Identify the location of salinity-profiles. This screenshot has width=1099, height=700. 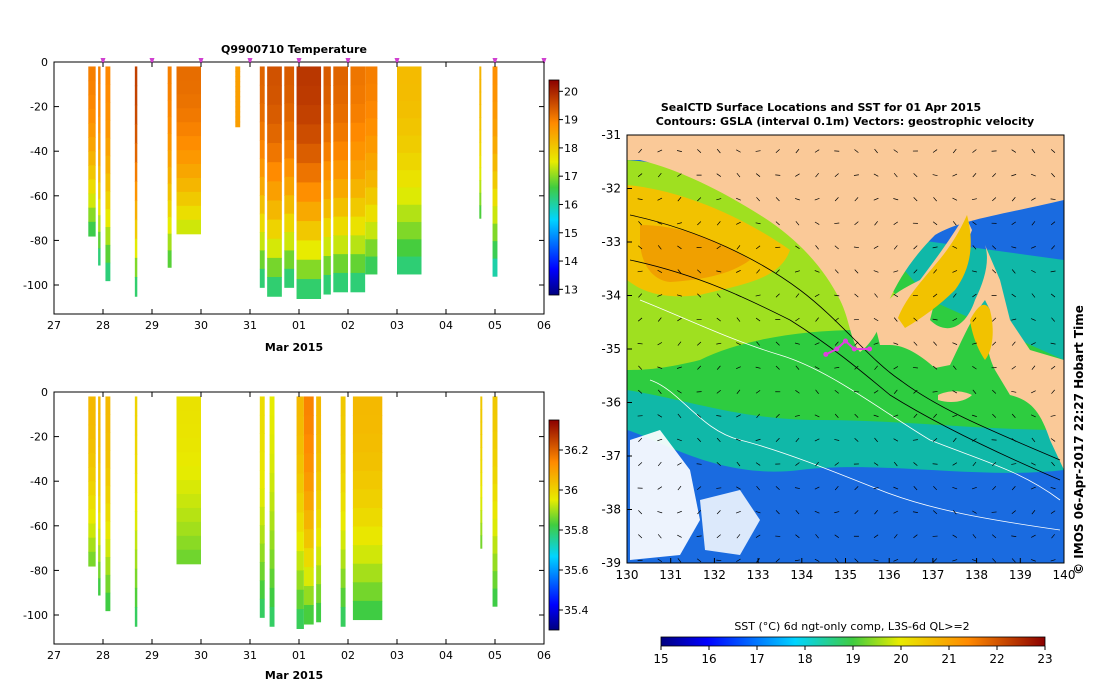
(293, 512).